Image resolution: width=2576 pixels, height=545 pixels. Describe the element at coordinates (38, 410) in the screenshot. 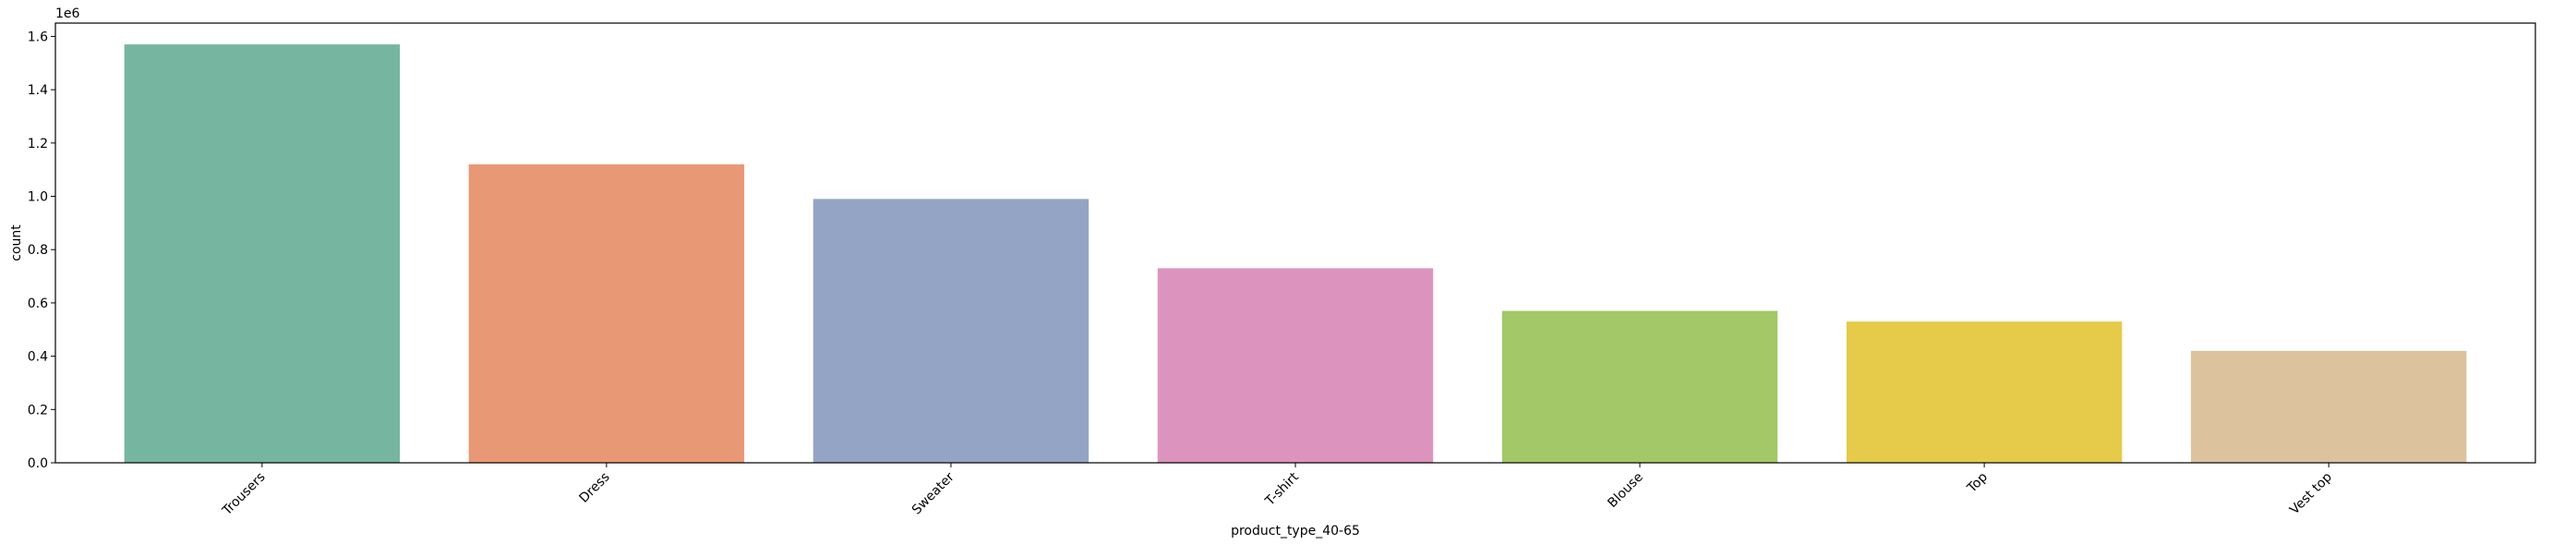

I see `y-tick-label: 0.2` at that location.